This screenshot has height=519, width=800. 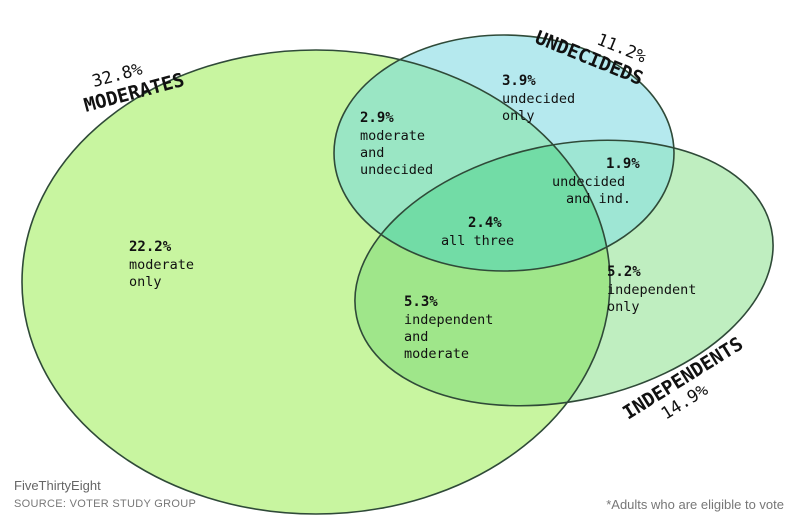 I want to click on region-line: and ind., so click(x=598, y=199).